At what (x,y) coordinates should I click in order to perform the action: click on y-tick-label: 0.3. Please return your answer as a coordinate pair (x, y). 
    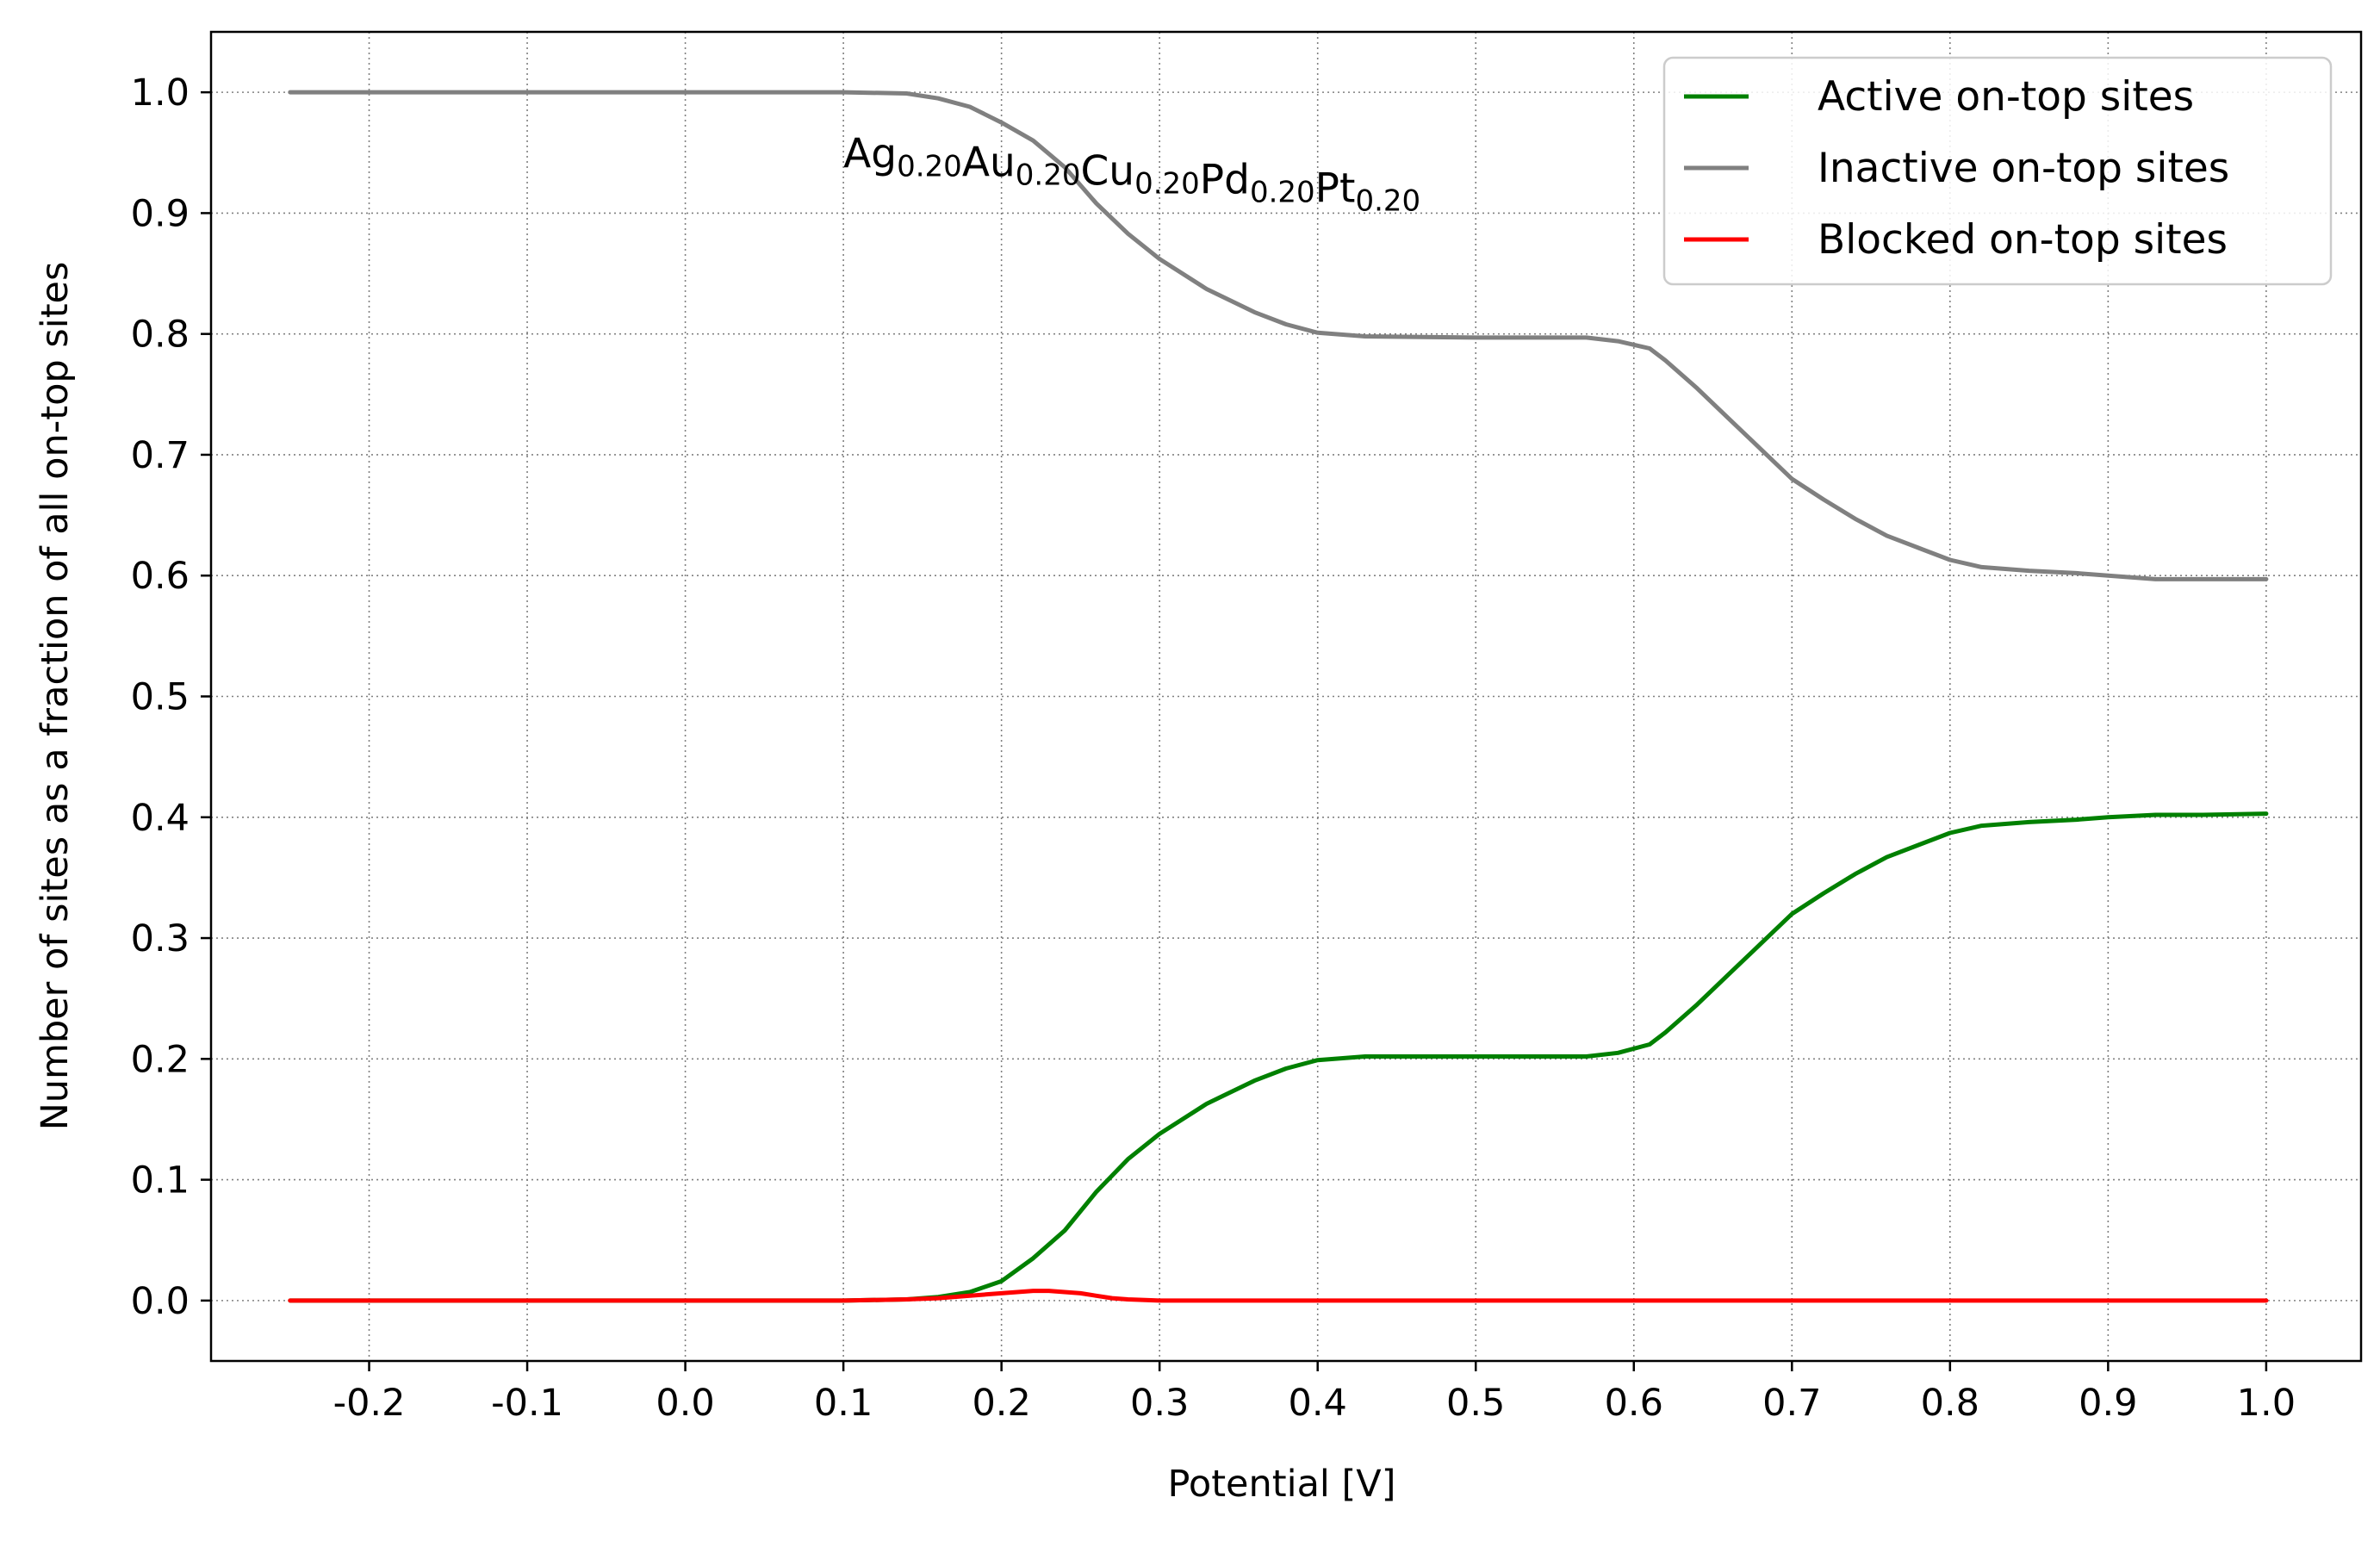
    Looking at the image, I should click on (161, 939).